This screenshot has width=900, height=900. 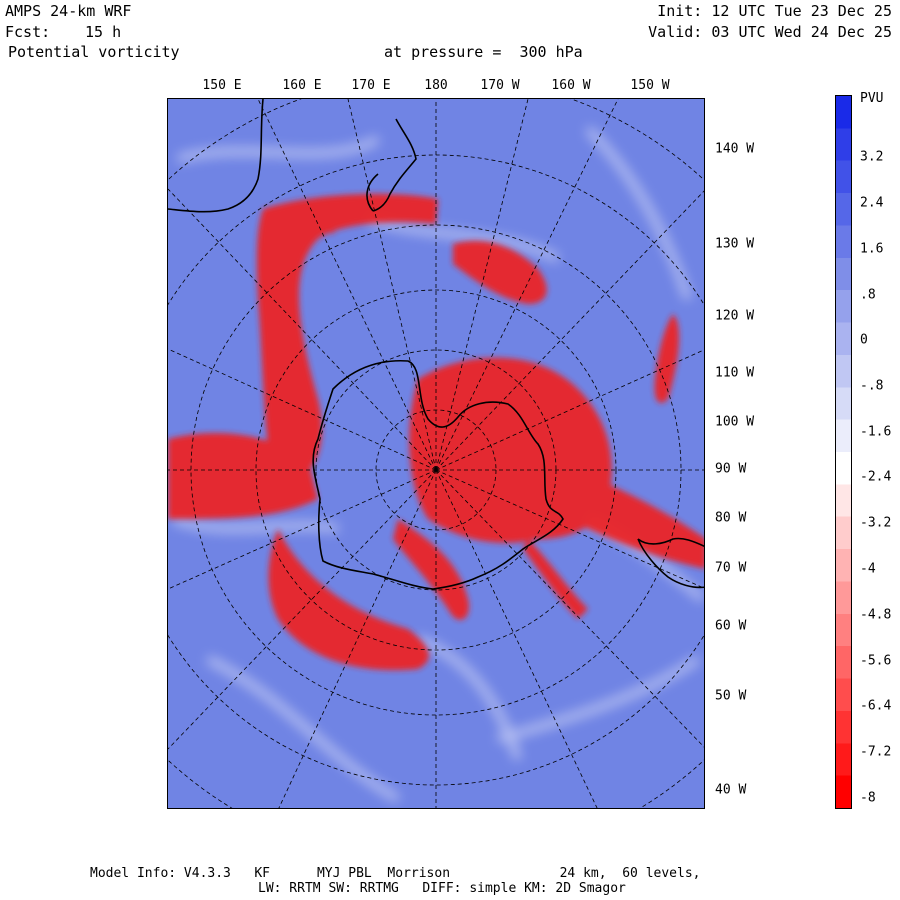 What do you see at coordinates (302, 85) in the screenshot?
I see `lon-label-160e: 160 E` at bounding box center [302, 85].